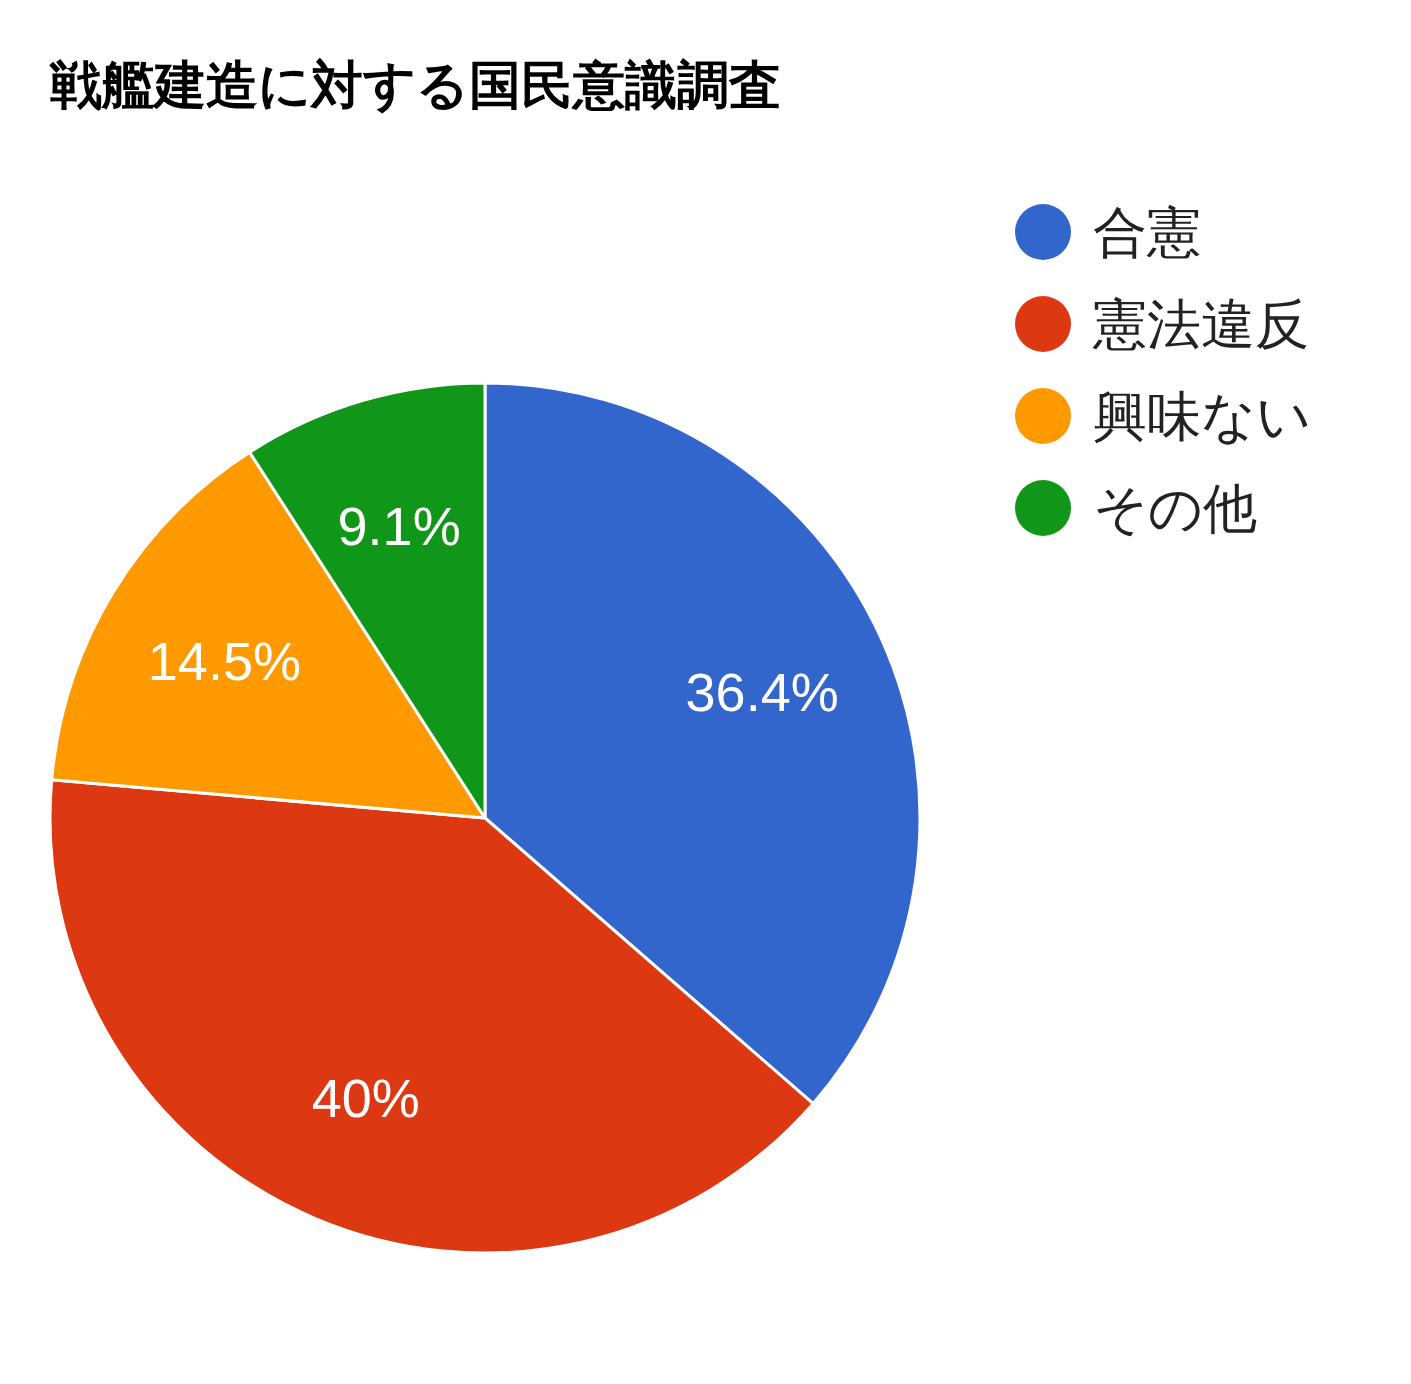 The image size is (1411, 1384). Describe the element at coordinates (224, 660) in the screenshot. I see `data-label: 14.5%` at that location.